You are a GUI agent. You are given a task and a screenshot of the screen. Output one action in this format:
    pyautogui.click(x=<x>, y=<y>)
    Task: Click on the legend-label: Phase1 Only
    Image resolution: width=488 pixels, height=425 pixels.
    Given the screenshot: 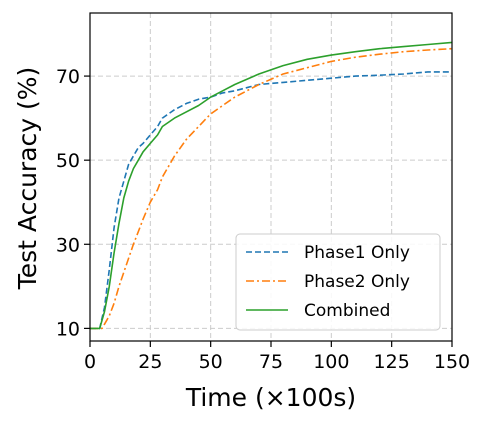 What is the action you would take?
    pyautogui.click(x=357, y=253)
    